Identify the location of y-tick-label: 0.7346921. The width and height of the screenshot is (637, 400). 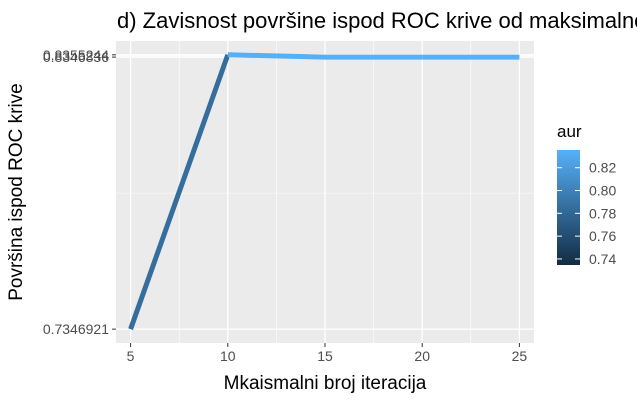
(76, 329).